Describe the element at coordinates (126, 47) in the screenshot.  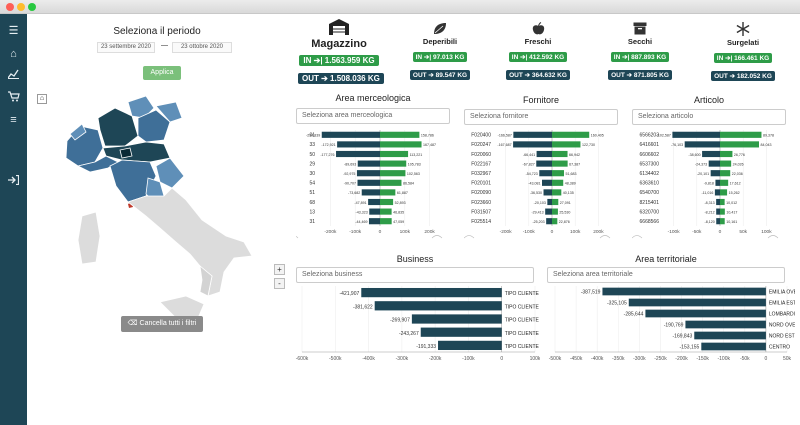
I see `date-from-input: 23 settembre 2020` at that location.